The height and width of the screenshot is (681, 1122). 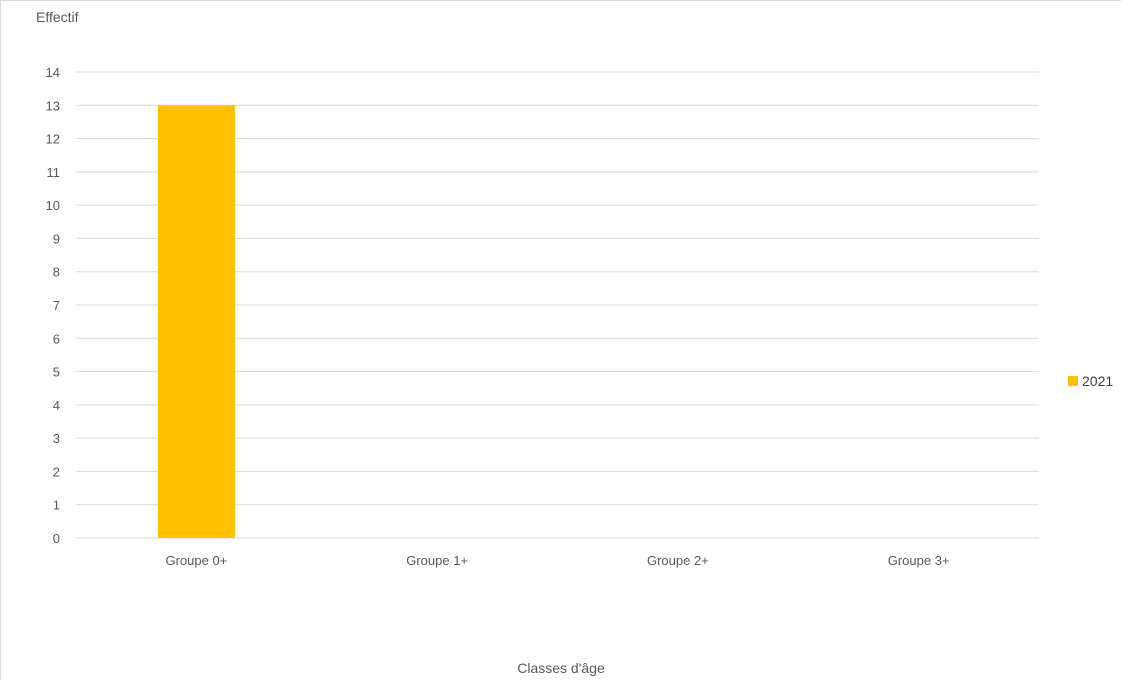 What do you see at coordinates (56, 471) in the screenshot?
I see `y-tick-label: 2` at bounding box center [56, 471].